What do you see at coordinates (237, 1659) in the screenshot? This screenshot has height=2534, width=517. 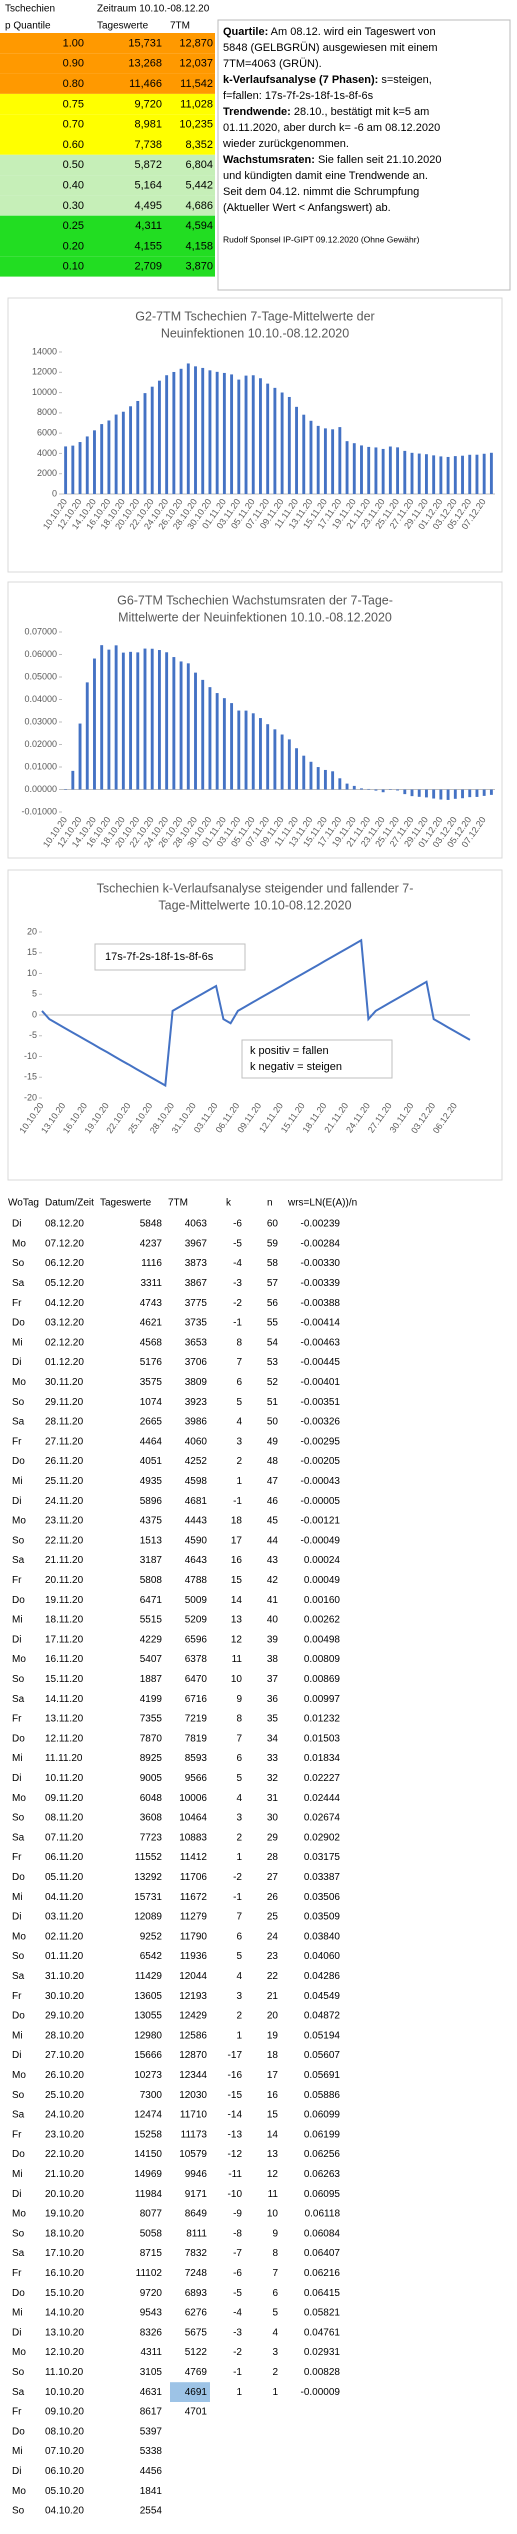 I see `table-cell: 11` at bounding box center [237, 1659].